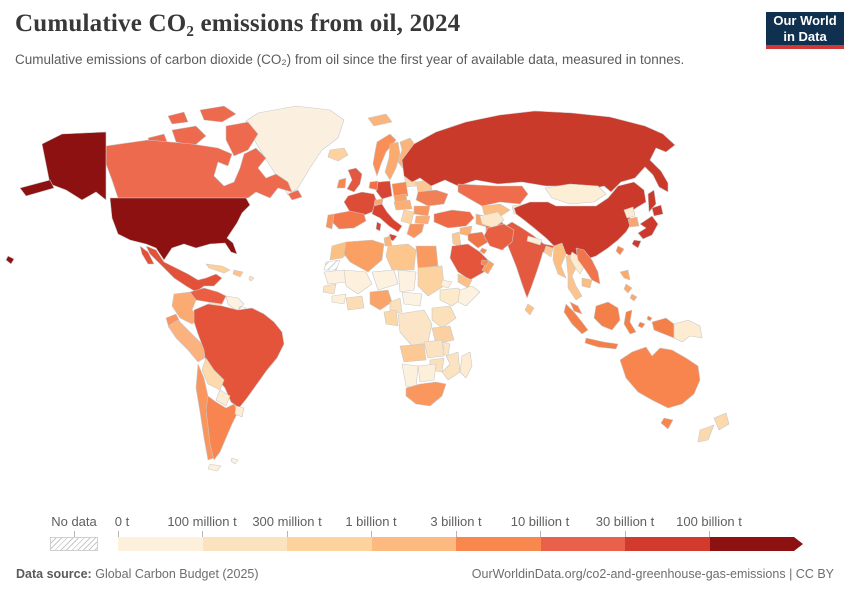 The width and height of the screenshot is (850, 600). I want to click on country-eritrea, so click(446, 284).